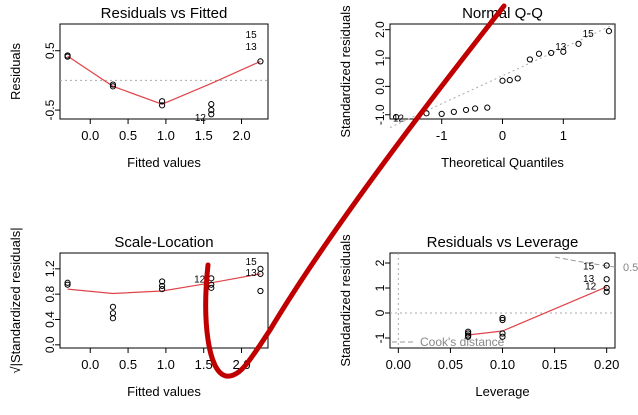  I want to click on x-tick-label: 2.0, so click(241, 135).